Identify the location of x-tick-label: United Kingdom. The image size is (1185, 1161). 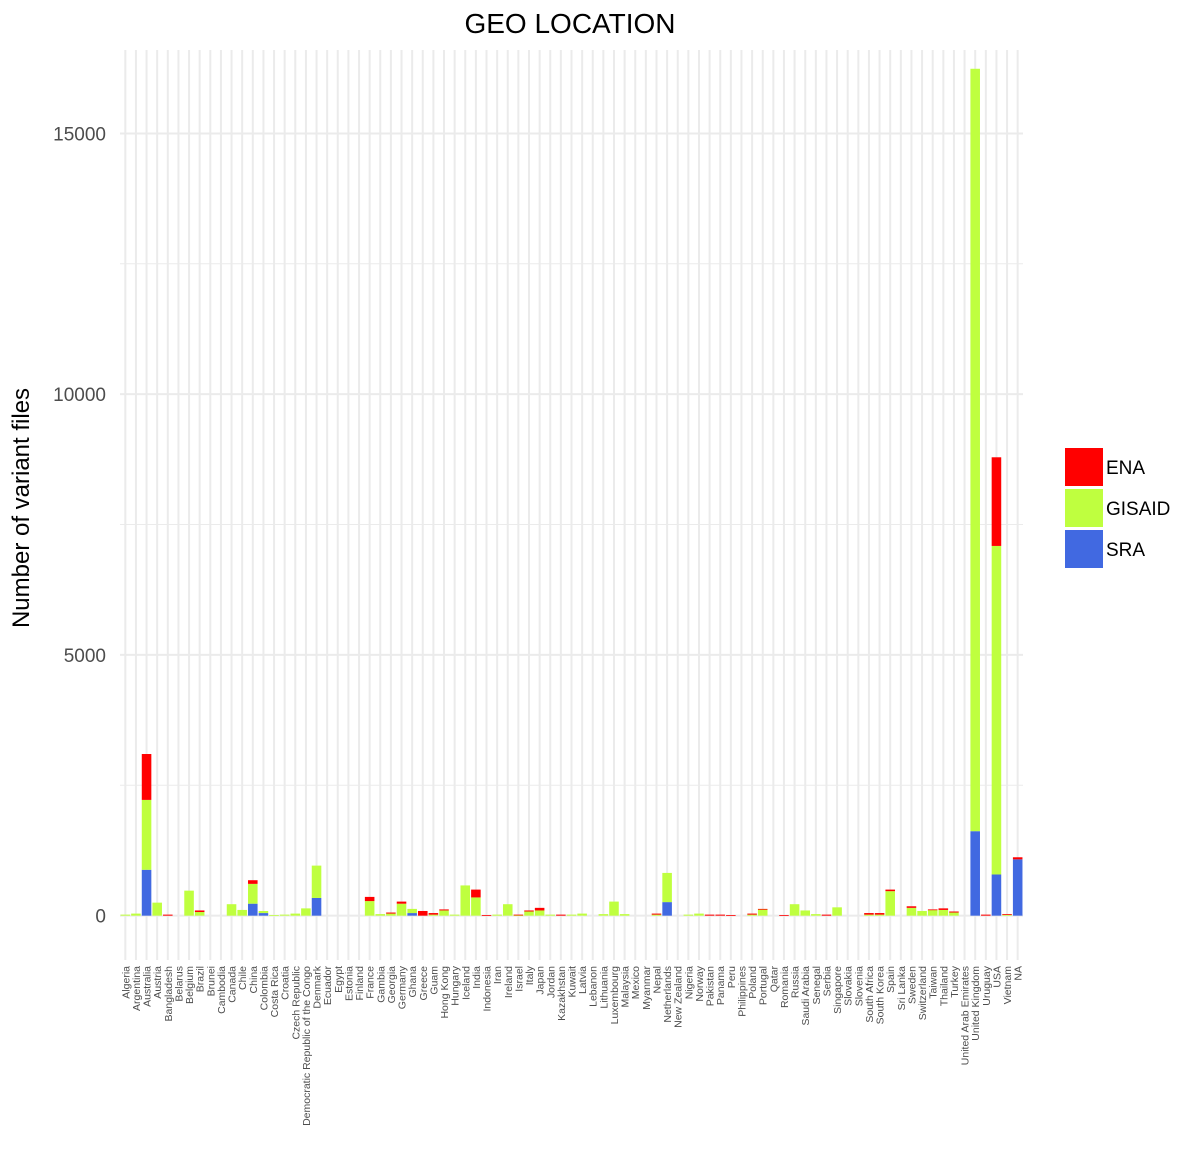
(976, 1003).